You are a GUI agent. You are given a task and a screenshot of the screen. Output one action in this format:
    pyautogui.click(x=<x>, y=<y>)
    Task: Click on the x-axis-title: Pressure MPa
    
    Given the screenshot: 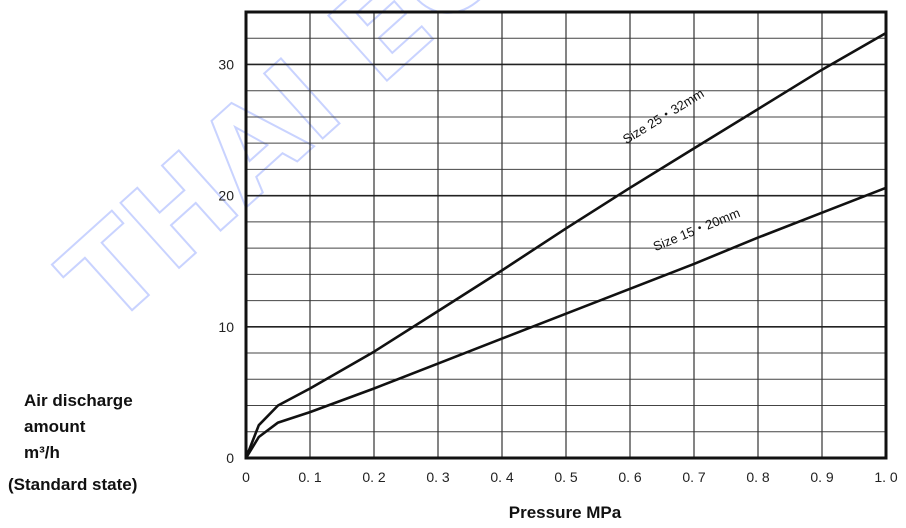 What is the action you would take?
    pyautogui.click(x=565, y=512)
    